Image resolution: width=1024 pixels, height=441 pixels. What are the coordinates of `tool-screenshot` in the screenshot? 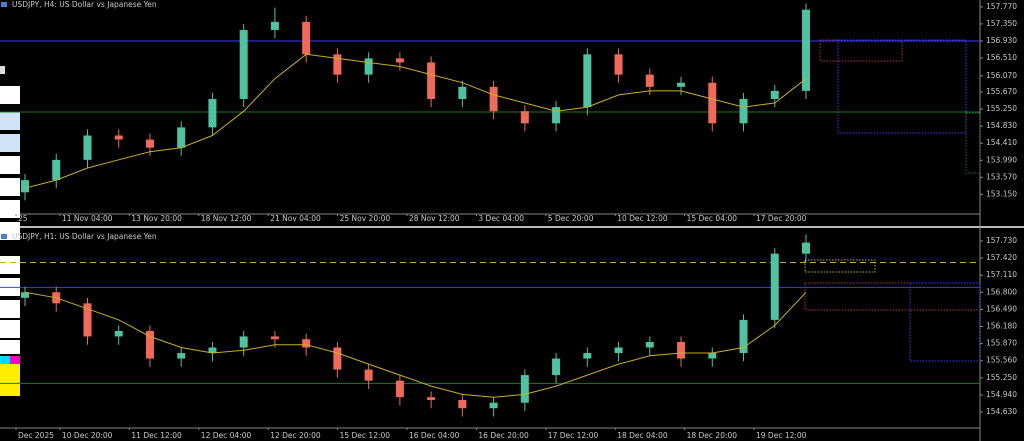 It's located at (10, 329).